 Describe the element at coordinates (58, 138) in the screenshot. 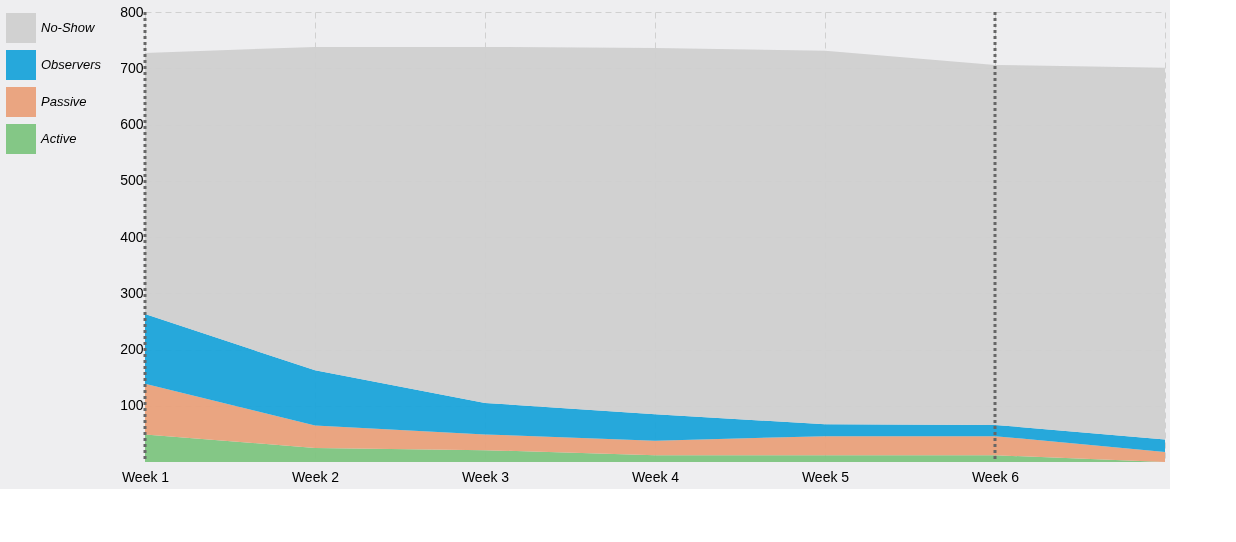

I see `legend-label: Active` at that location.